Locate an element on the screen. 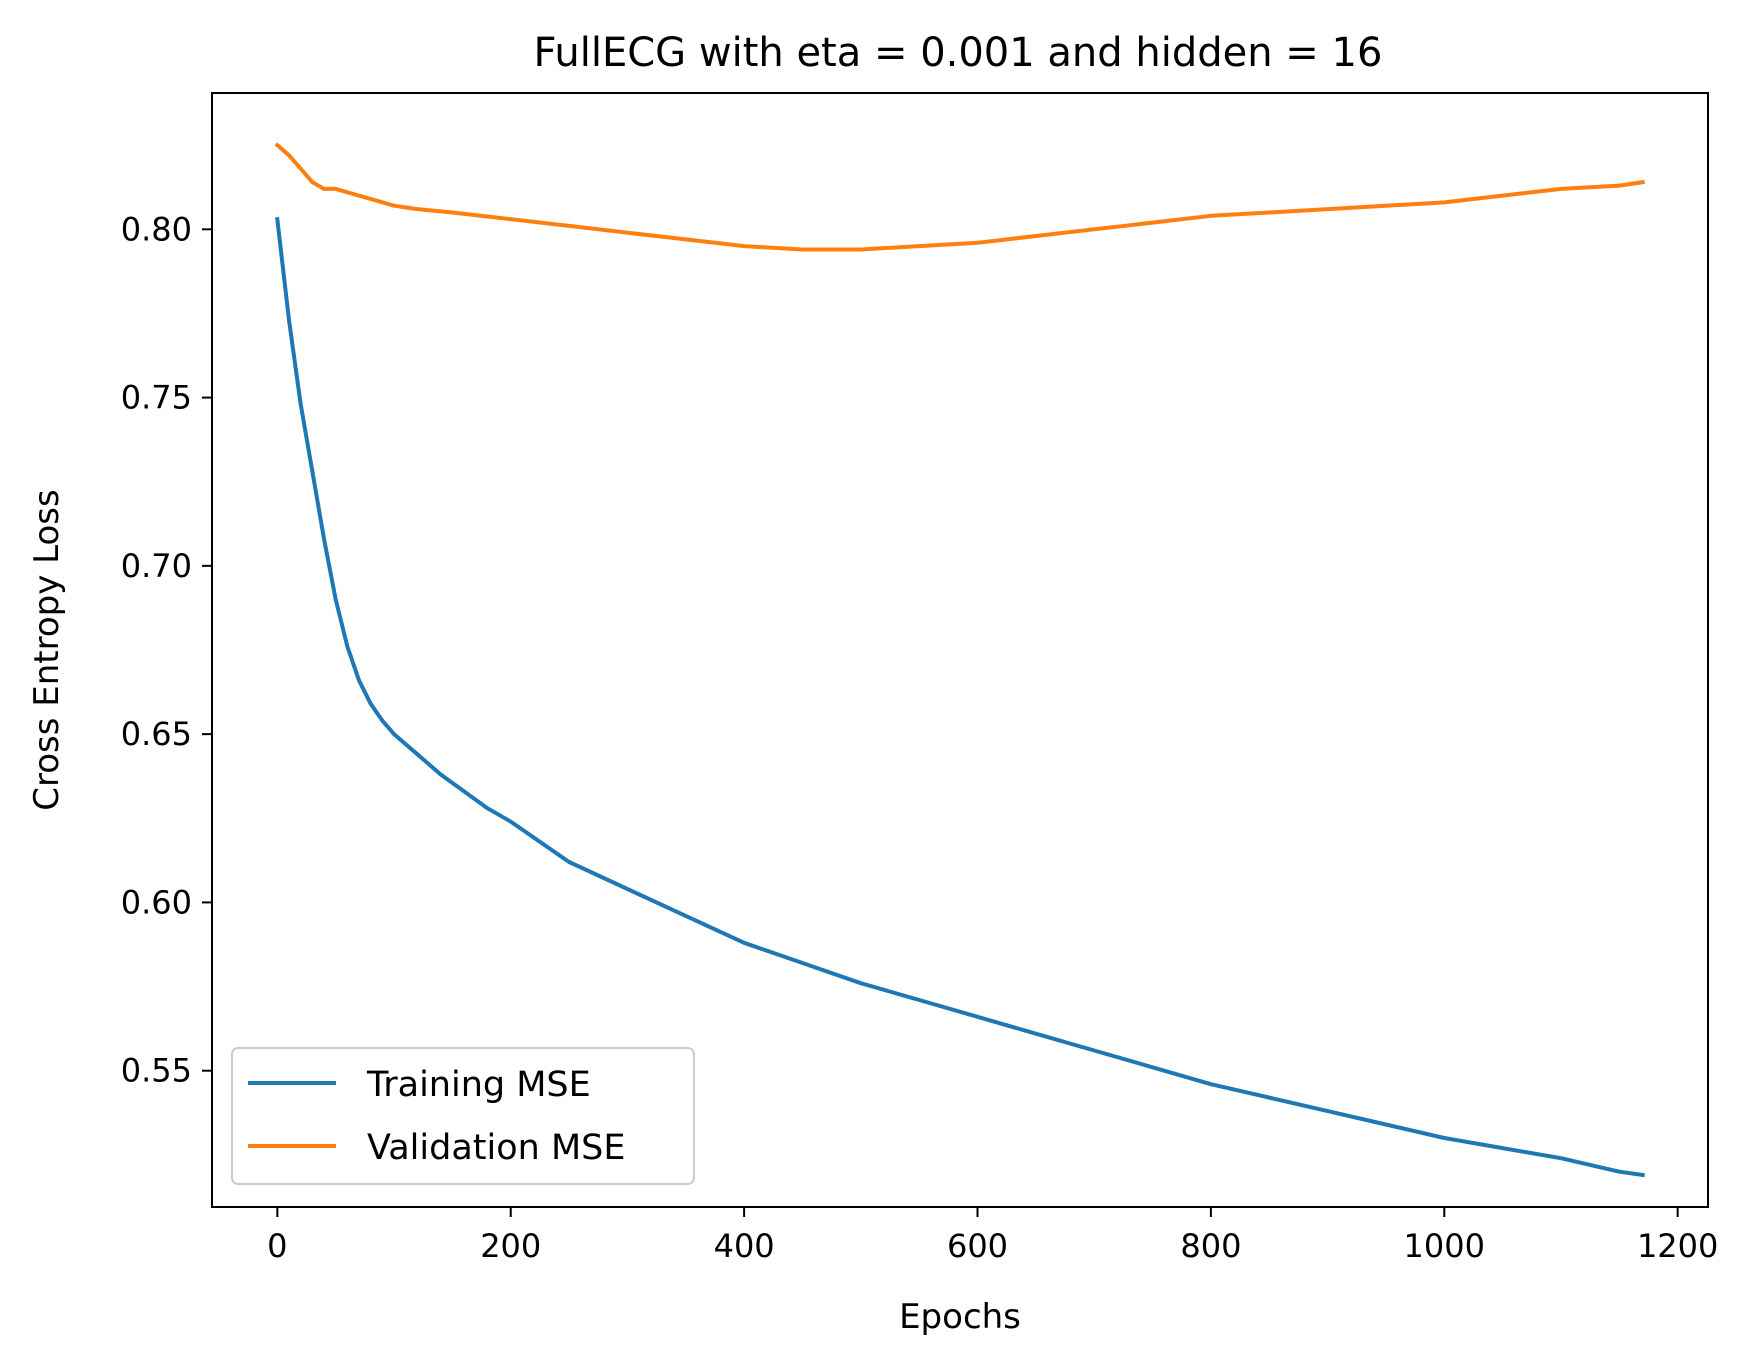 This screenshot has height=1361, width=1749. y-tick-label: 0.75 is located at coordinates (156, 398).